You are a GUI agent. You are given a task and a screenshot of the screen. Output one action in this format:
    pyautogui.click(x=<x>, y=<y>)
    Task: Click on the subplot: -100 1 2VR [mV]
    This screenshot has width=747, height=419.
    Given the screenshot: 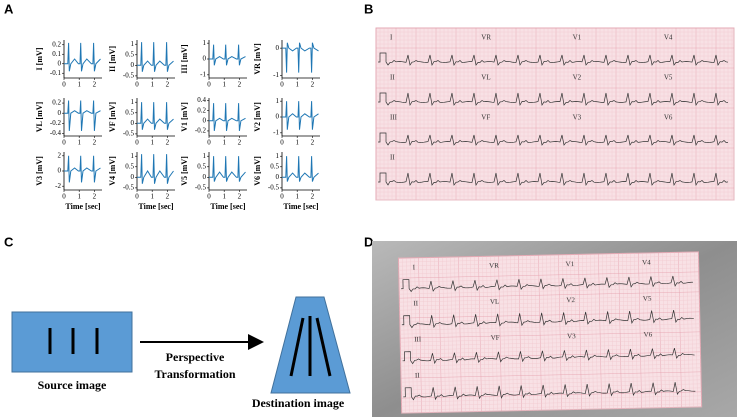 What is the action you would take?
    pyautogui.click(x=286, y=64)
    